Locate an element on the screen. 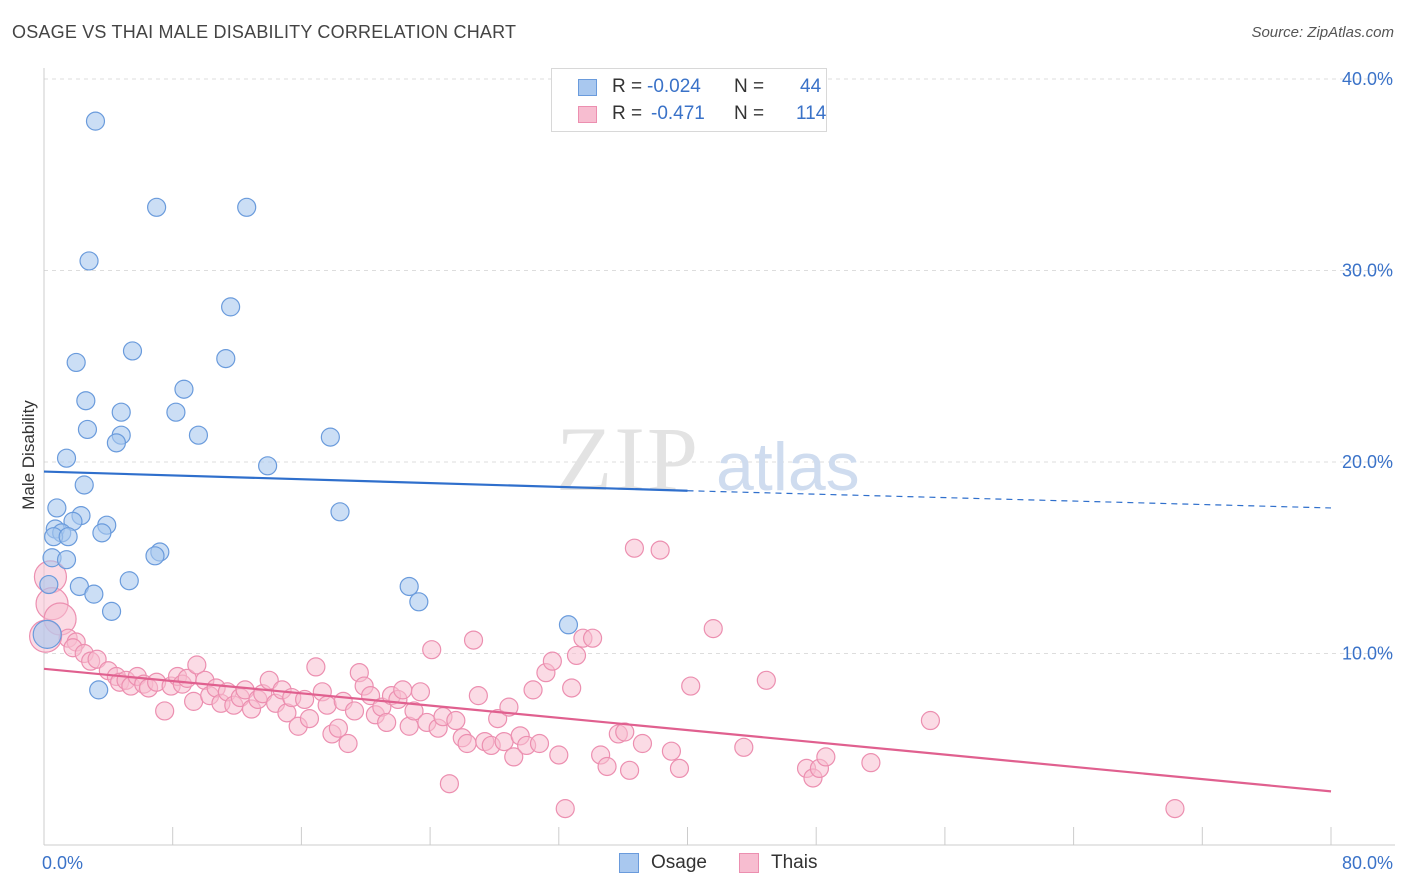 Image resolution: width=1406 pixels, height=892 pixels. thais-r-label: R = is located at coordinates (627, 113).